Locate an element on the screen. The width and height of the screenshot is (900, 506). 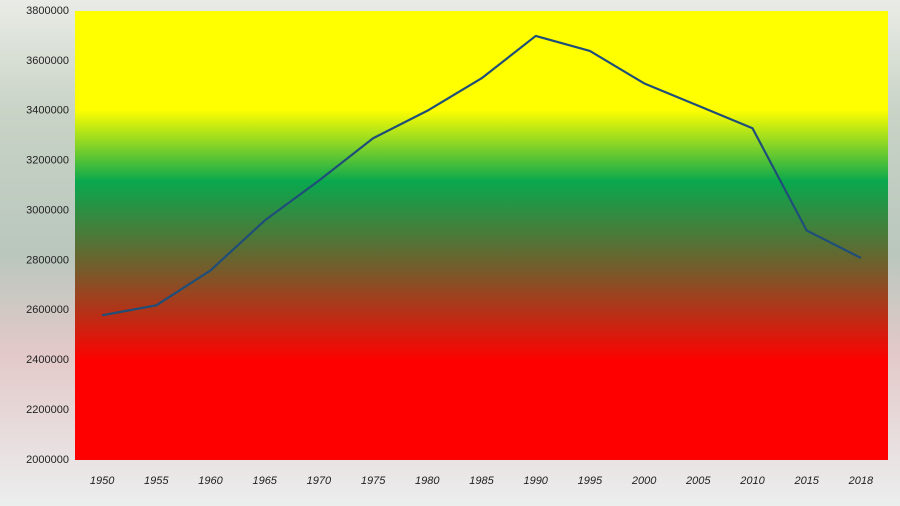
x-tick-label: 1995 is located at coordinates (590, 481).